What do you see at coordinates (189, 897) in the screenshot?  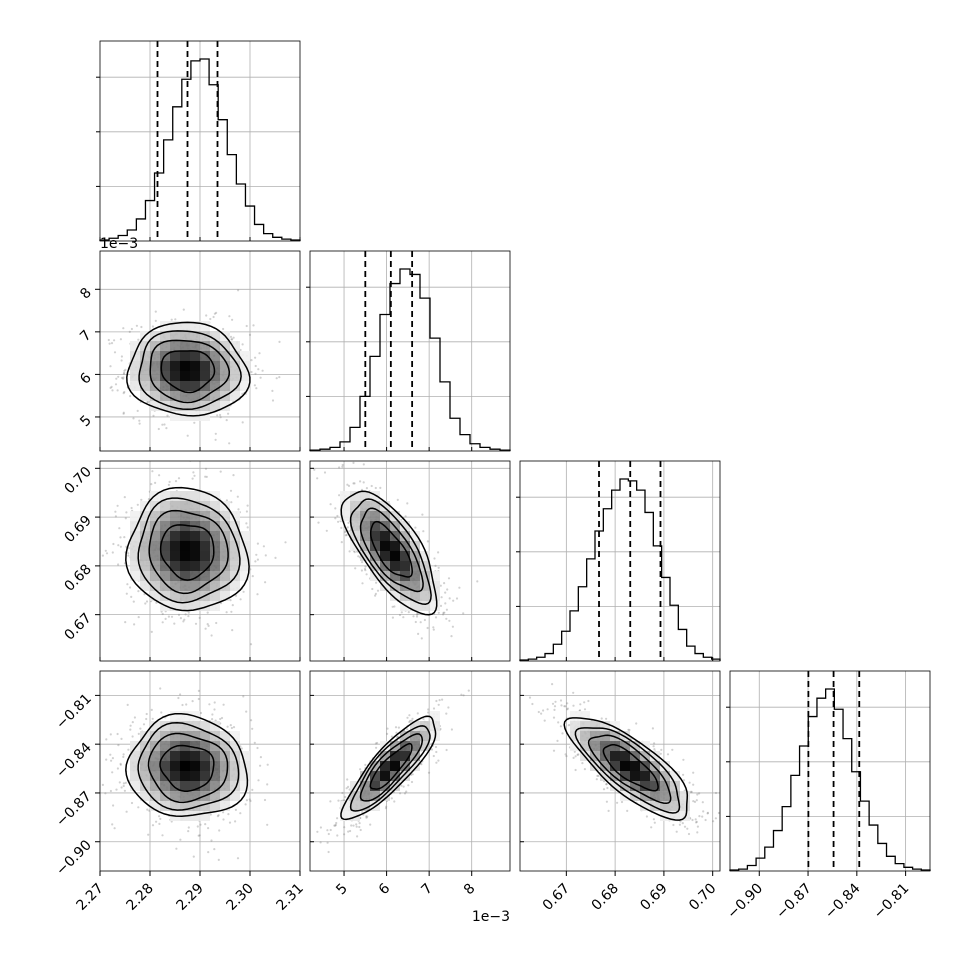 I see `x-tick-label-0-2: 2.29` at bounding box center [189, 897].